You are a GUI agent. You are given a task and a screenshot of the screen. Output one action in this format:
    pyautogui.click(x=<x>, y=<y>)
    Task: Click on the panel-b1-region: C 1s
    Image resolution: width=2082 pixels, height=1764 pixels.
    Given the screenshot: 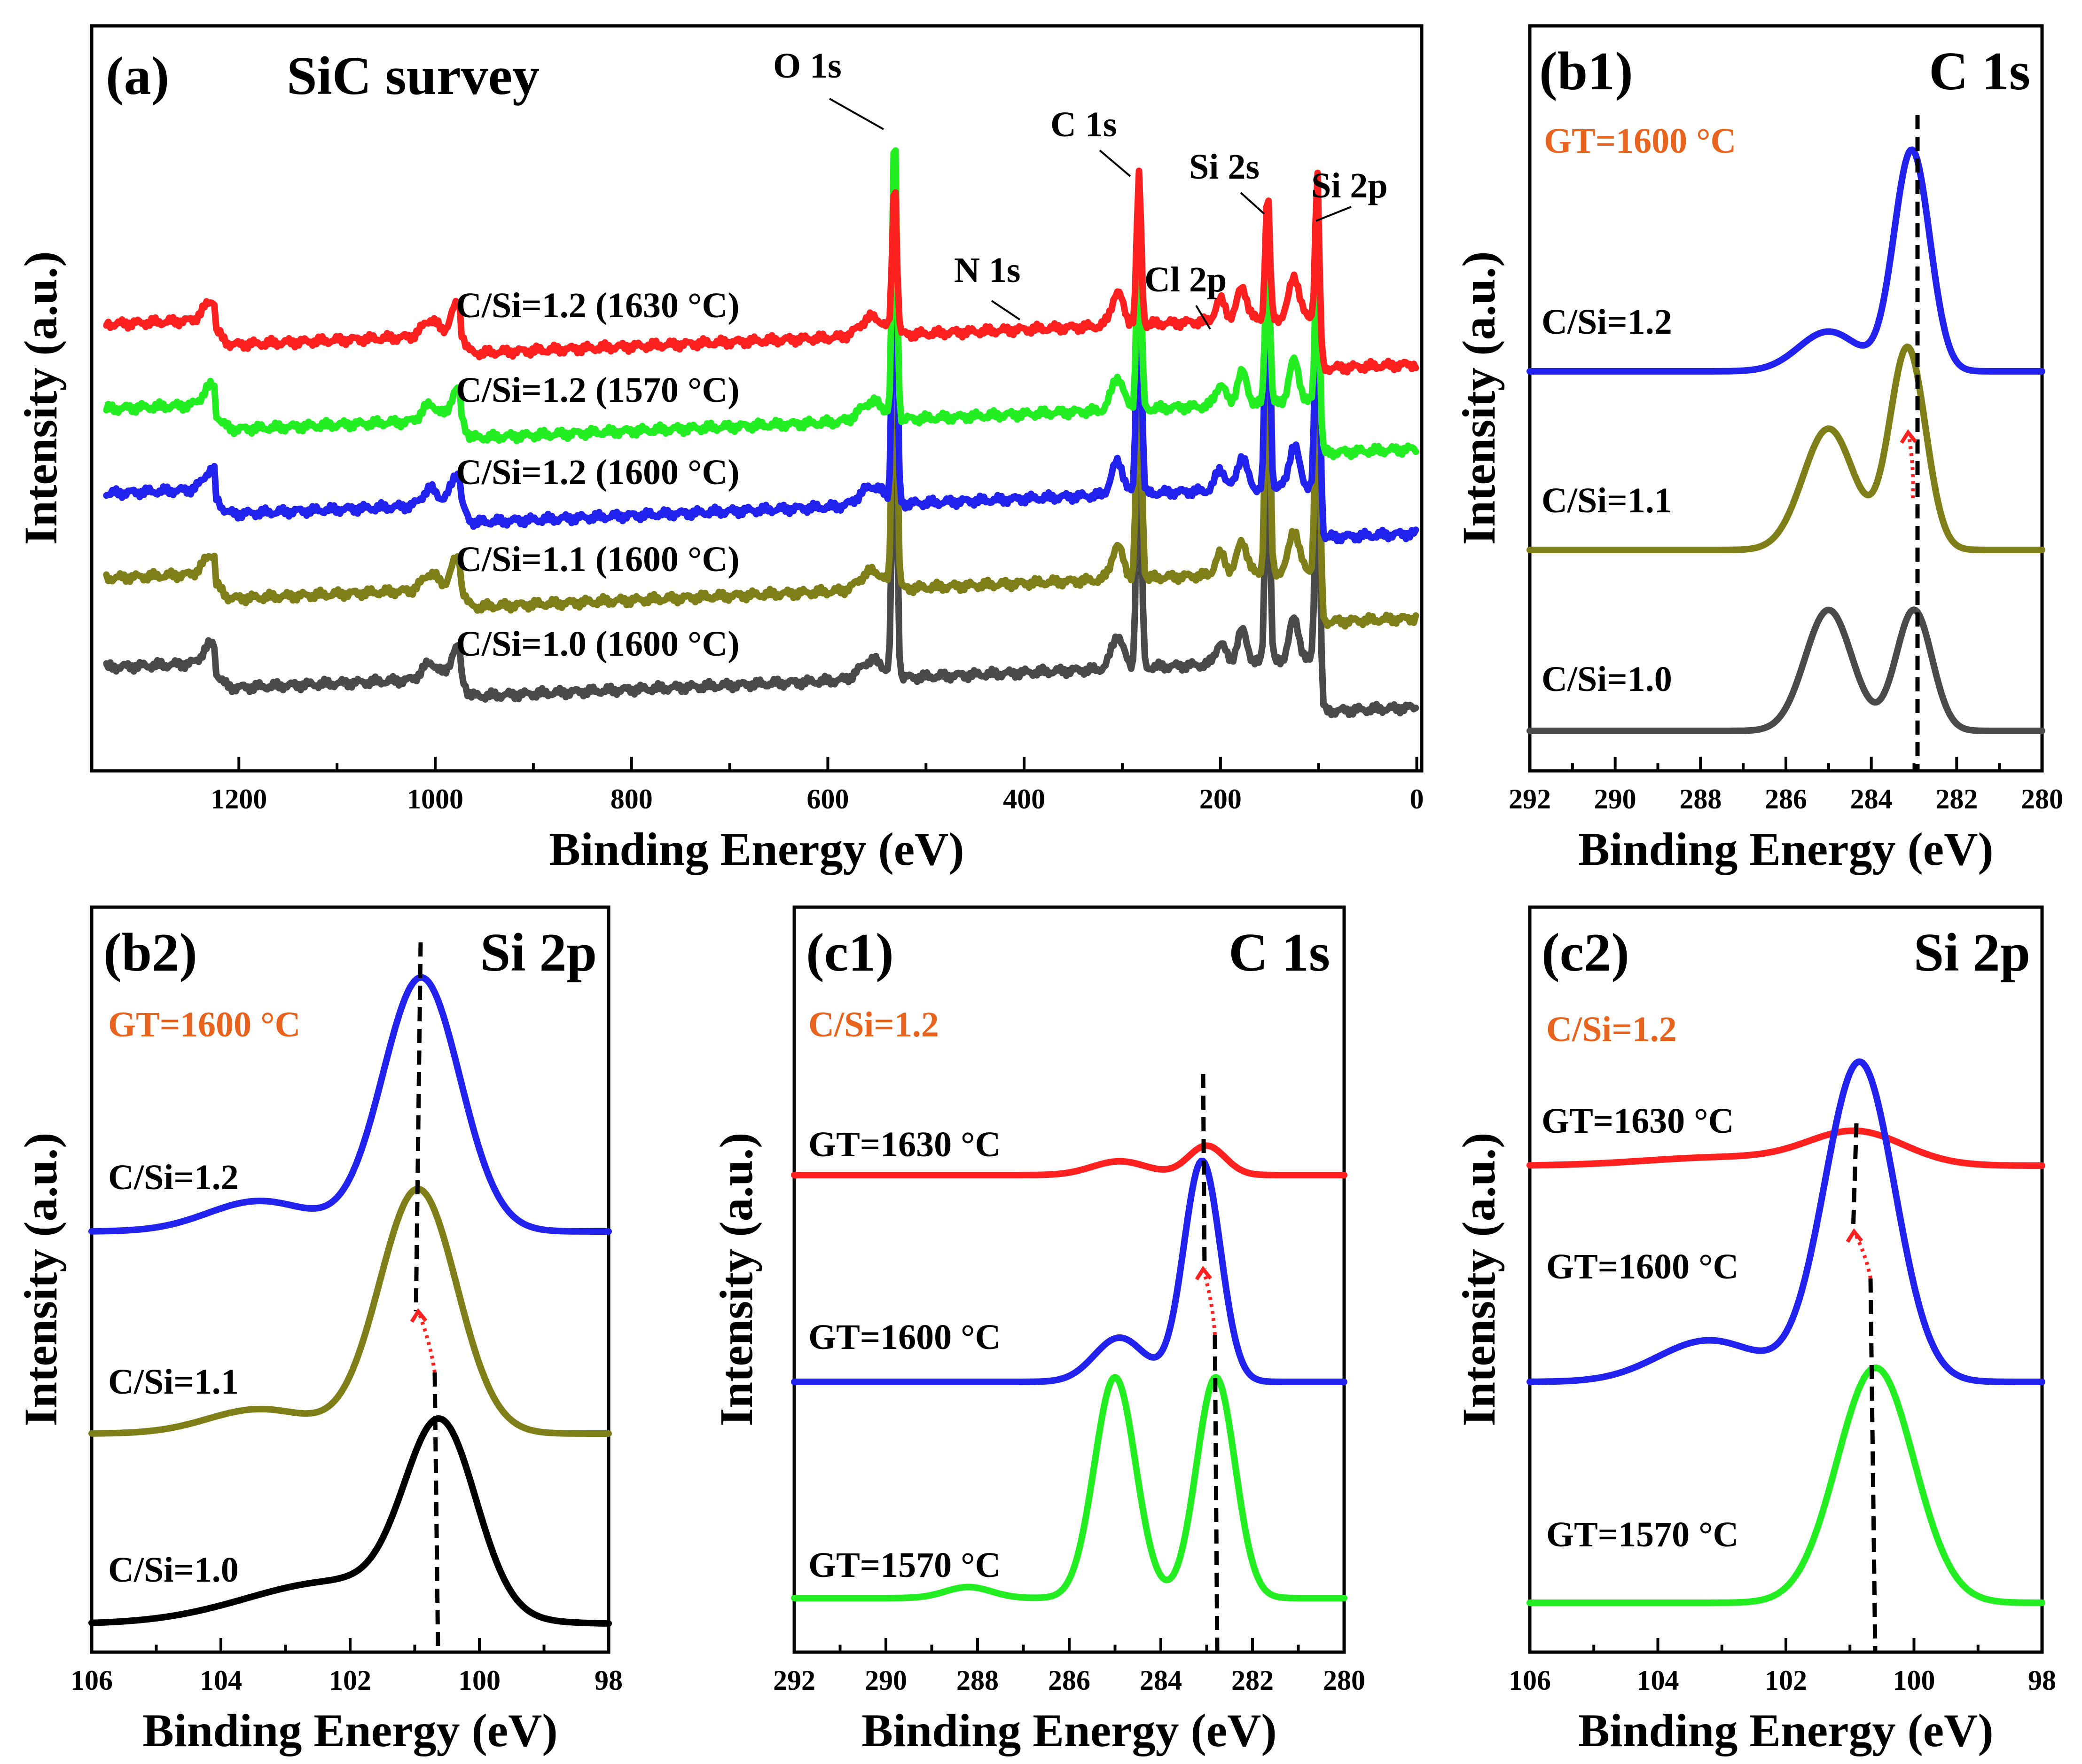 What is the action you would take?
    pyautogui.click(x=1979, y=71)
    